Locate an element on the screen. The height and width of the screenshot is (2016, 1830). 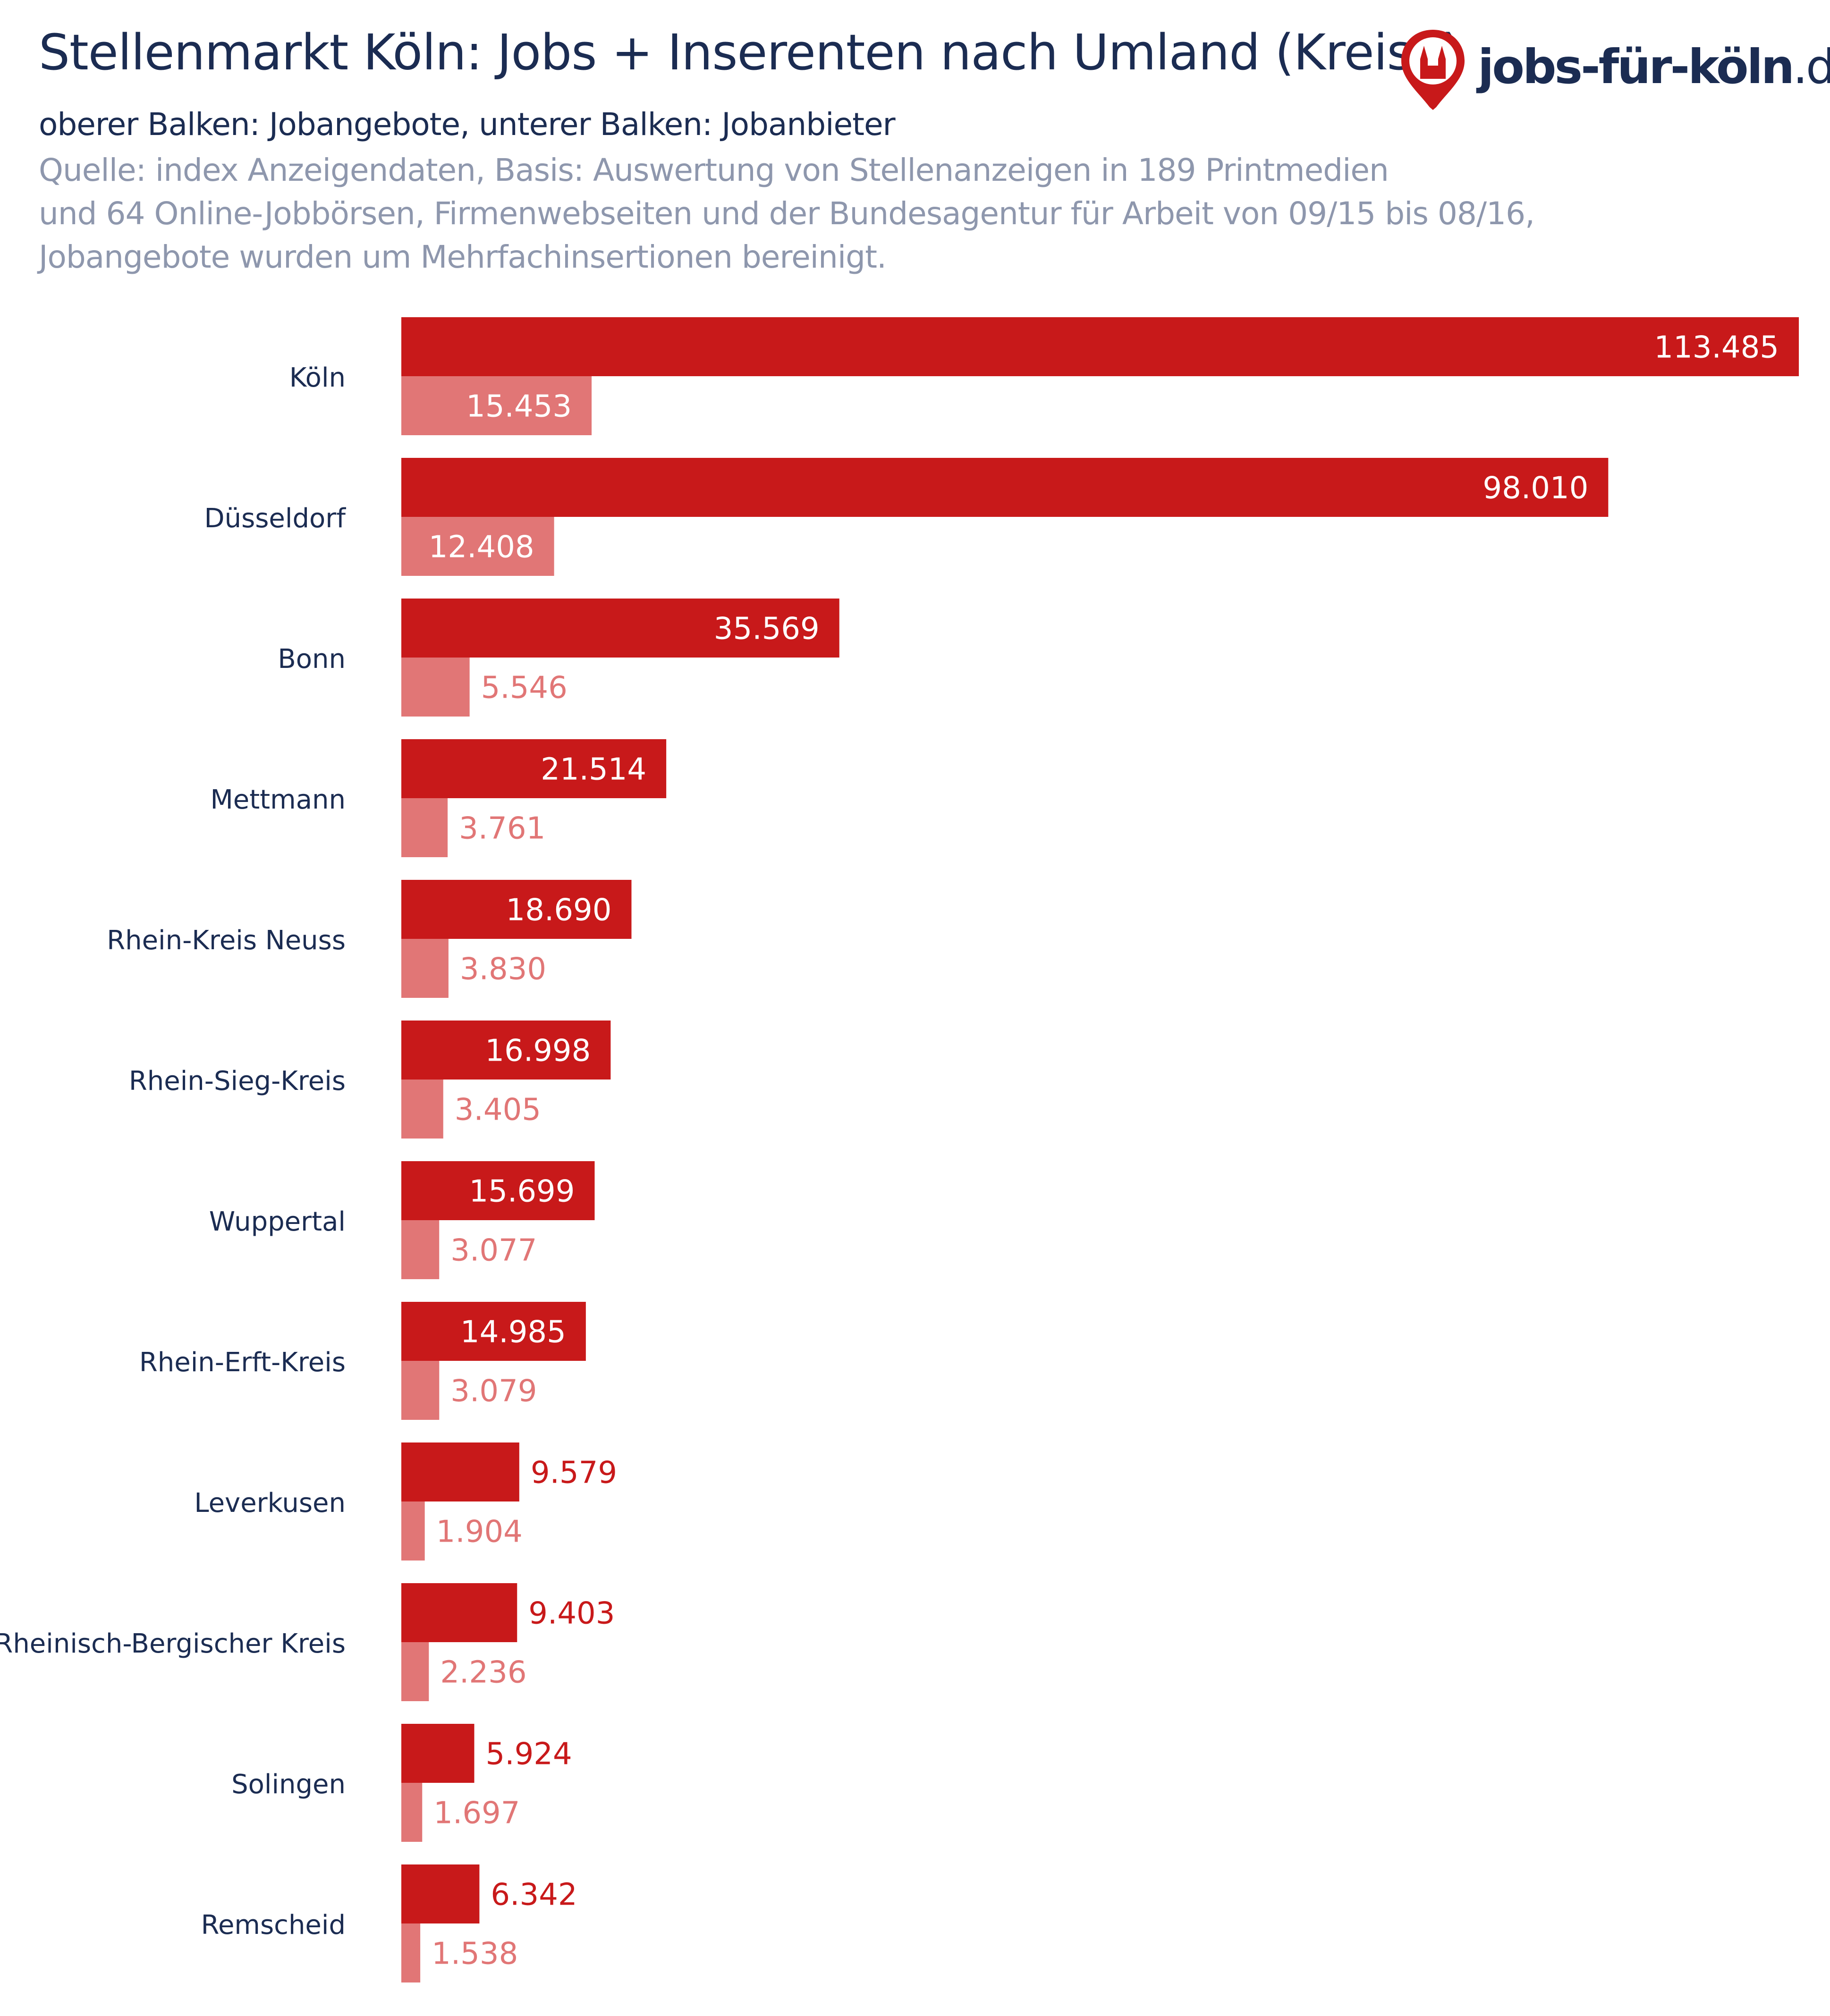
value-label-jobanbieter: 3.761 is located at coordinates (502, 829).